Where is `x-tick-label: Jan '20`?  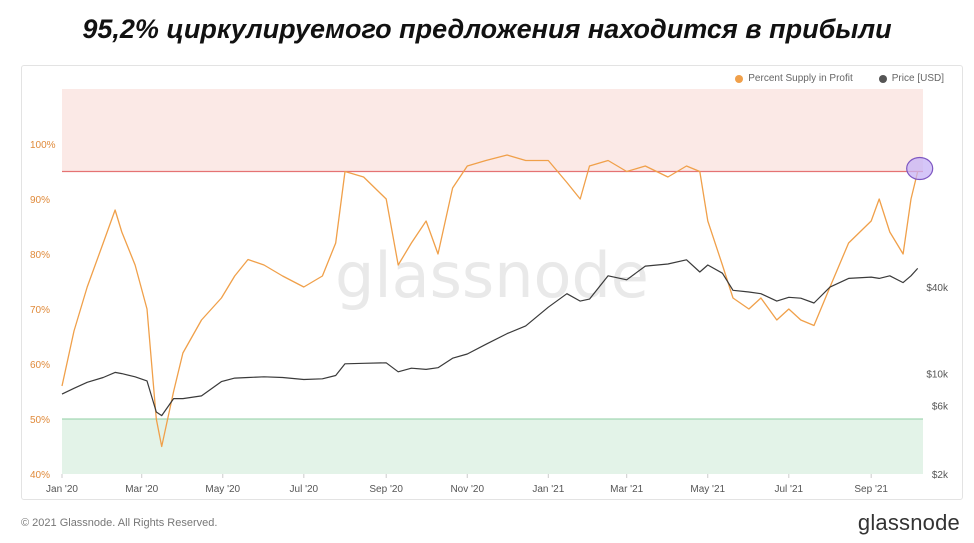
x-tick-label: Jan '20 is located at coordinates (62, 489).